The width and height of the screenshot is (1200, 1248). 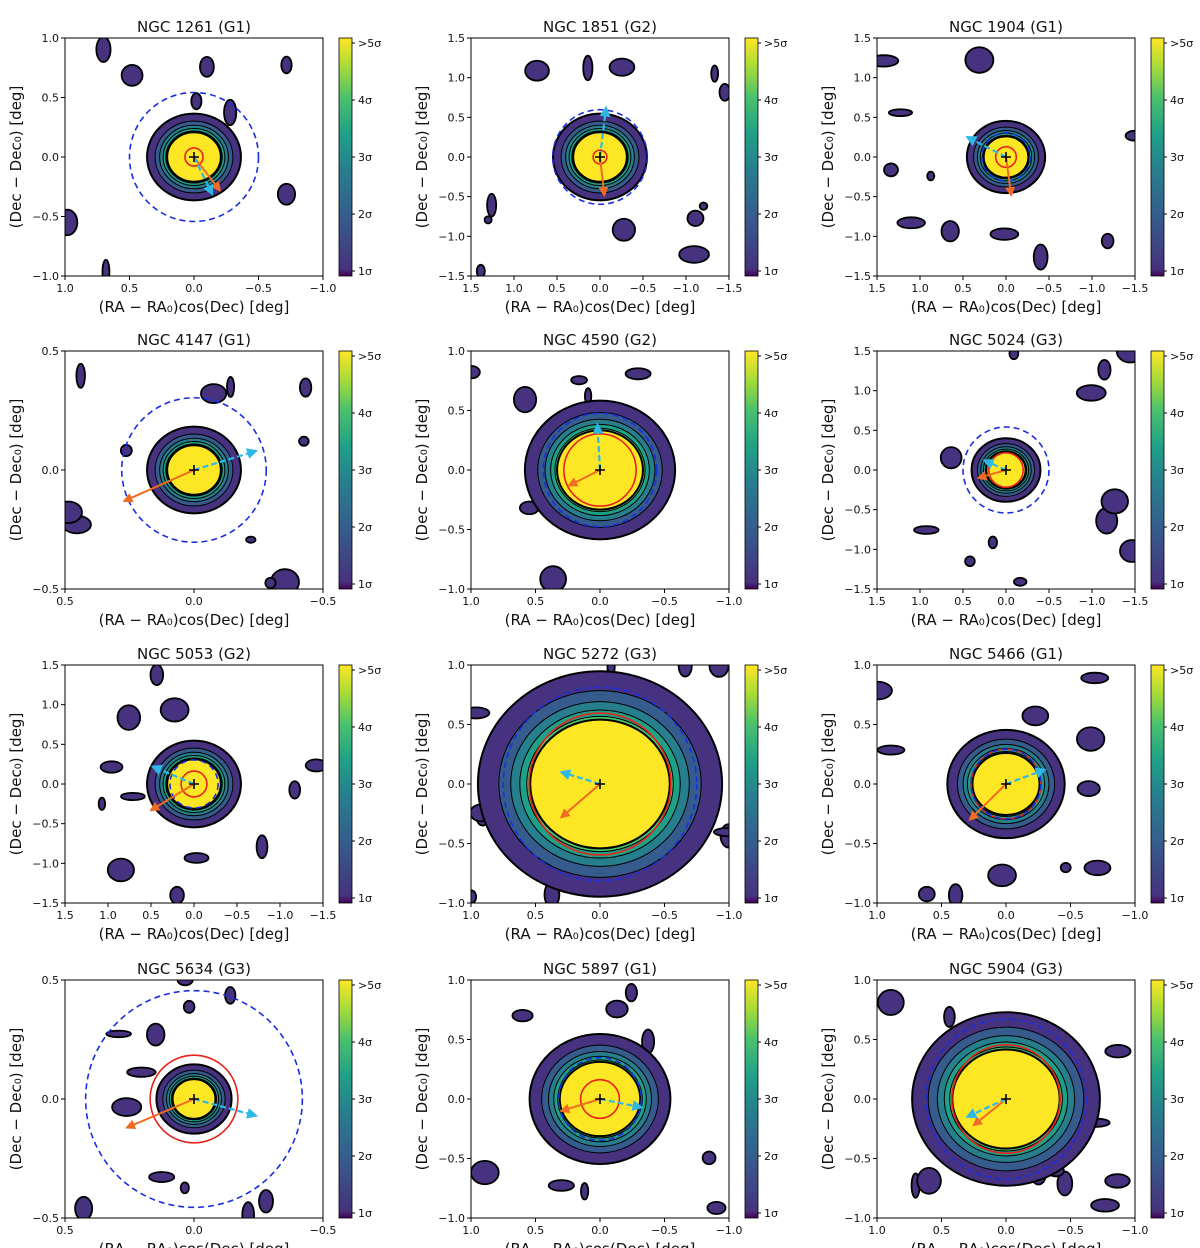 What do you see at coordinates (1006, 969) in the screenshot?
I see `panel-title: NGC 5904 (G3)` at bounding box center [1006, 969].